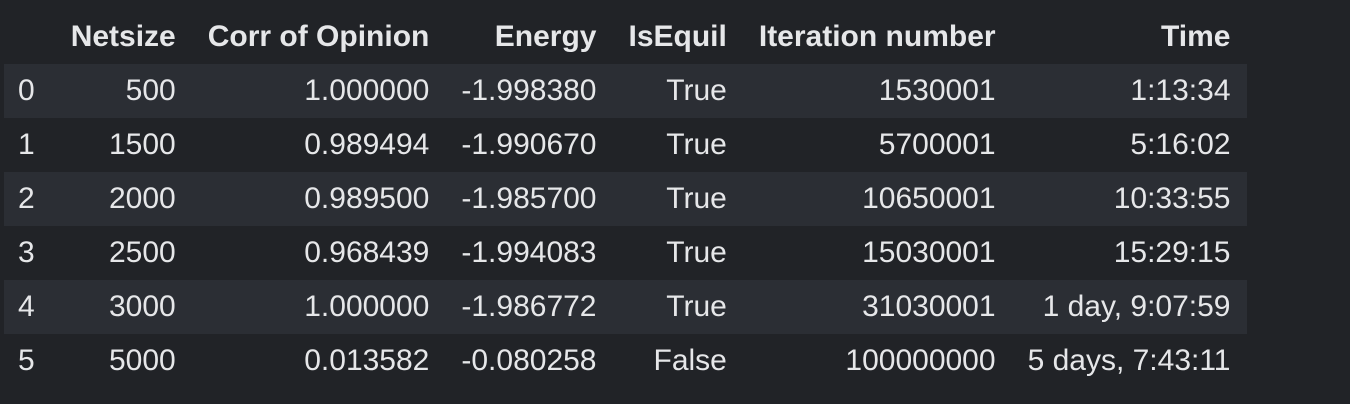  I want to click on cell-energy: -1.985700, so click(529, 198).